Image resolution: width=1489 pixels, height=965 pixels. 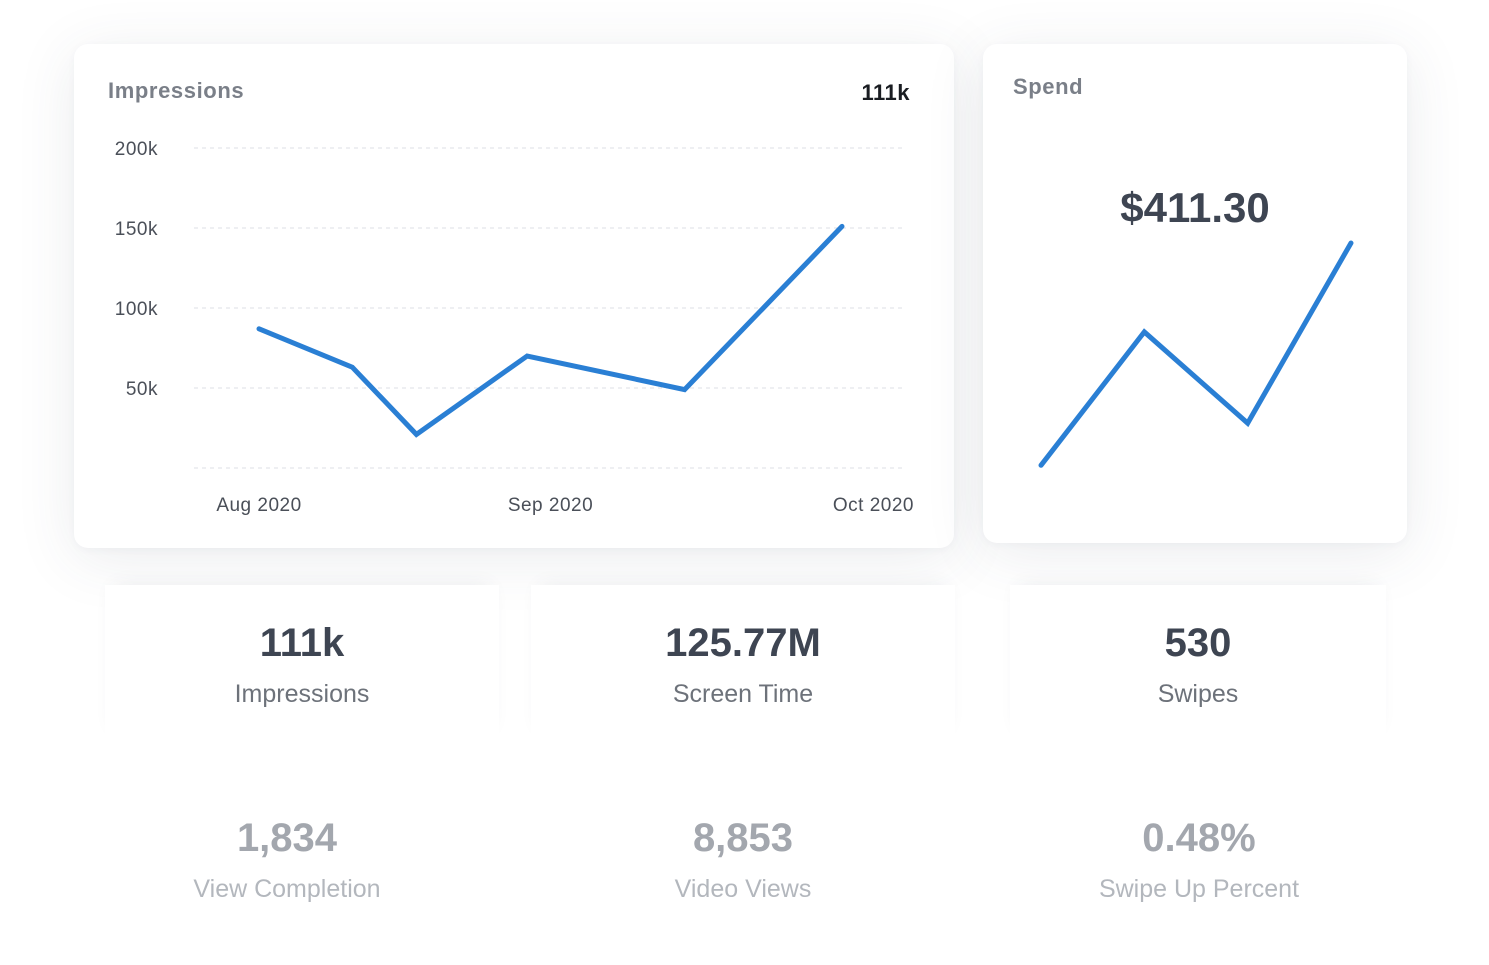 I want to click on spend-card: Spend $411.30, so click(x=1195, y=293).